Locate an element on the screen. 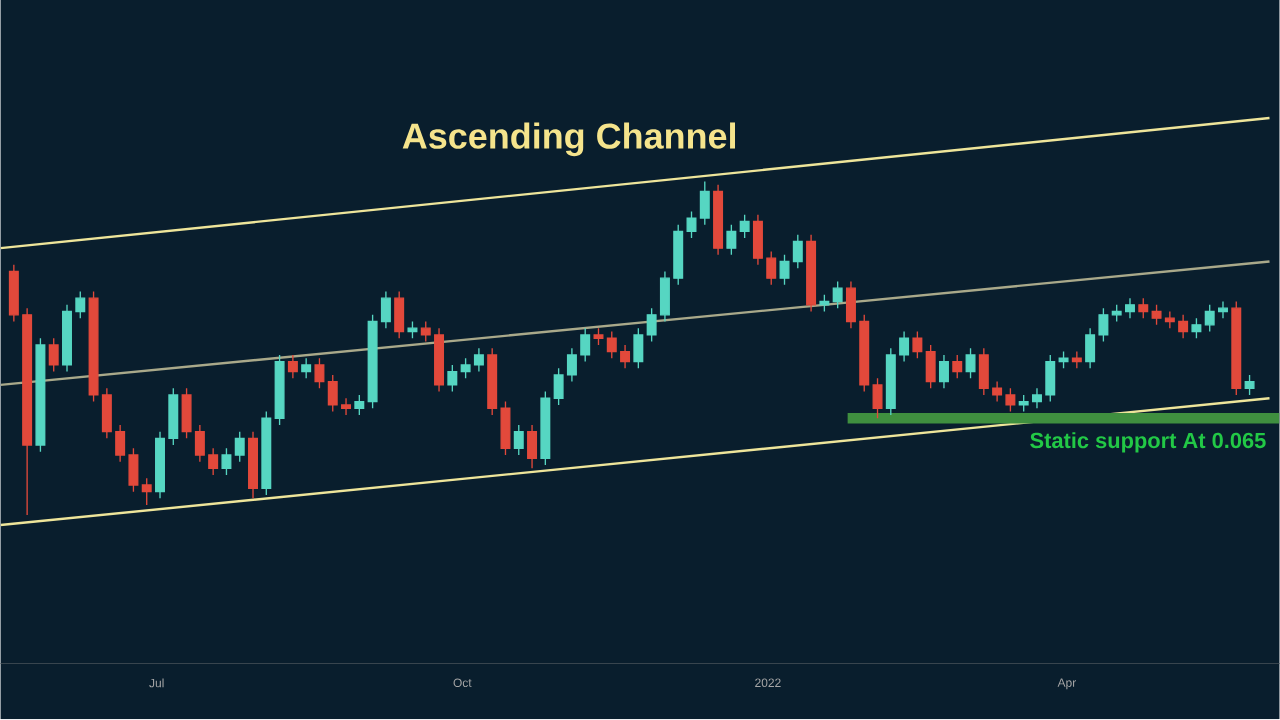 The height and width of the screenshot is (720, 1280). annotation: Static support At 0.065 is located at coordinates (1148, 442).